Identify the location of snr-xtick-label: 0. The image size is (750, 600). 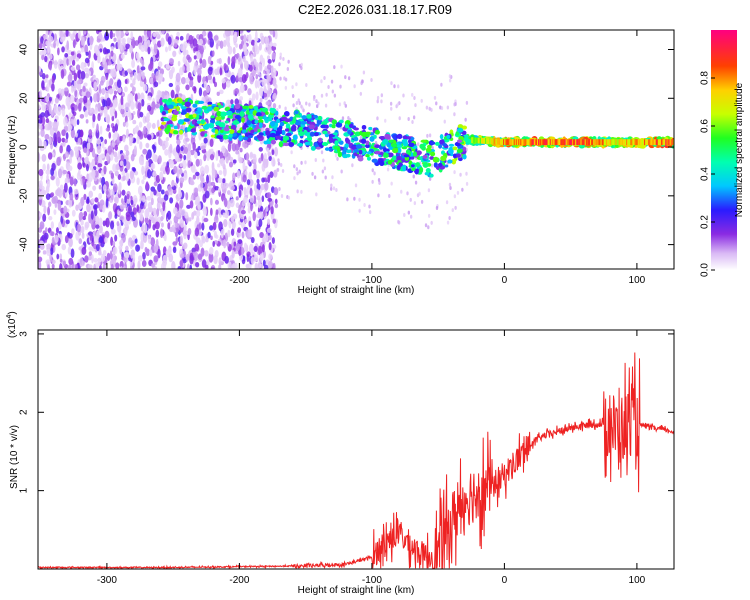
(505, 580).